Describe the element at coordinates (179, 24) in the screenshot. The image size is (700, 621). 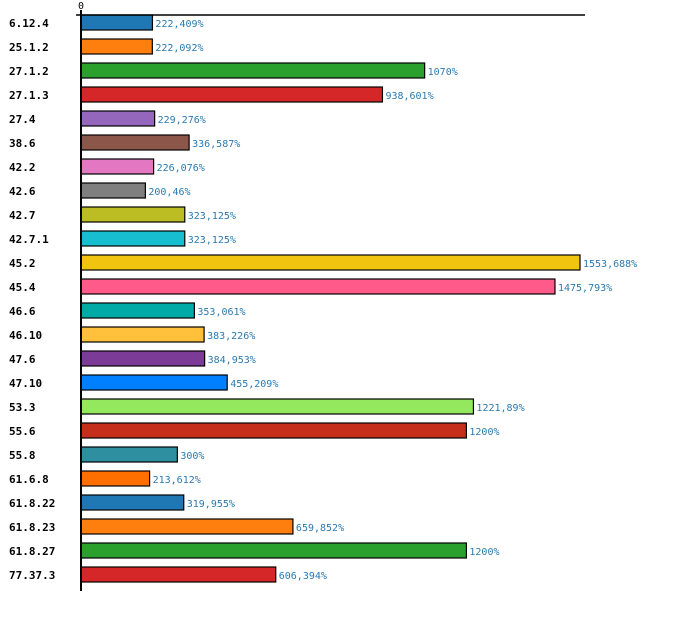
I see `value-label: 222,409%` at that location.